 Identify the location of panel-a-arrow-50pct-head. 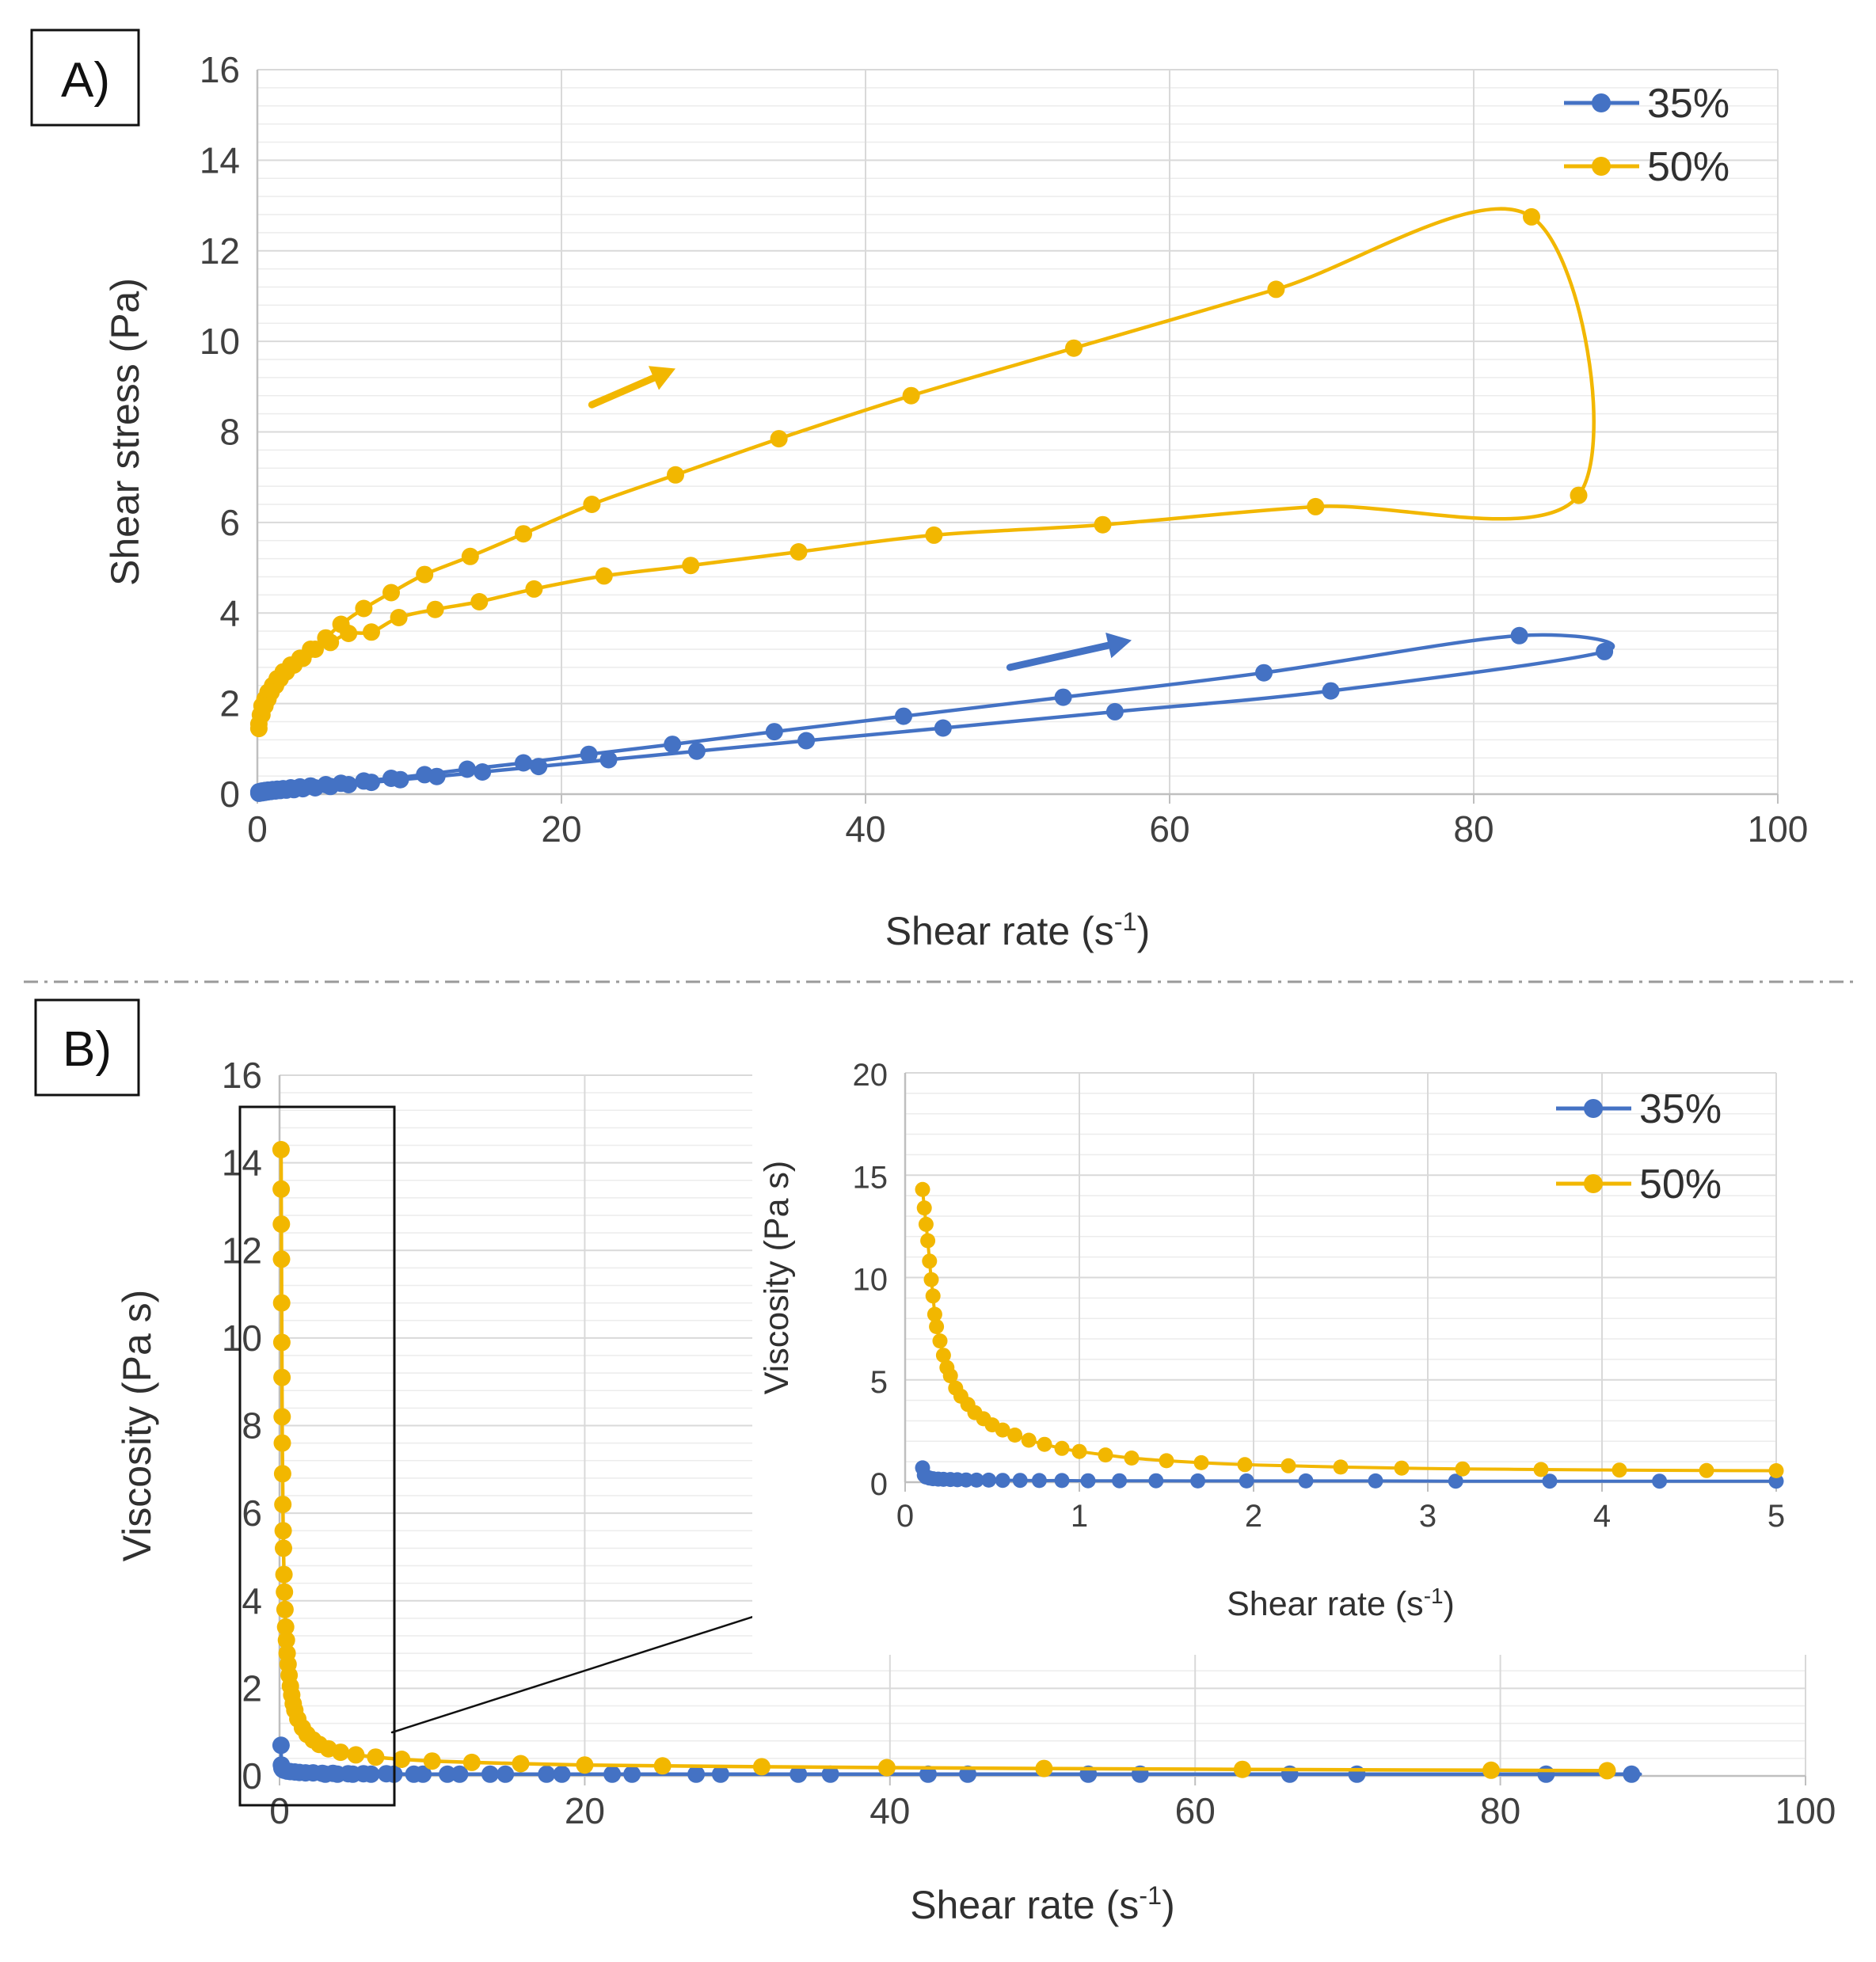
(662, 378).